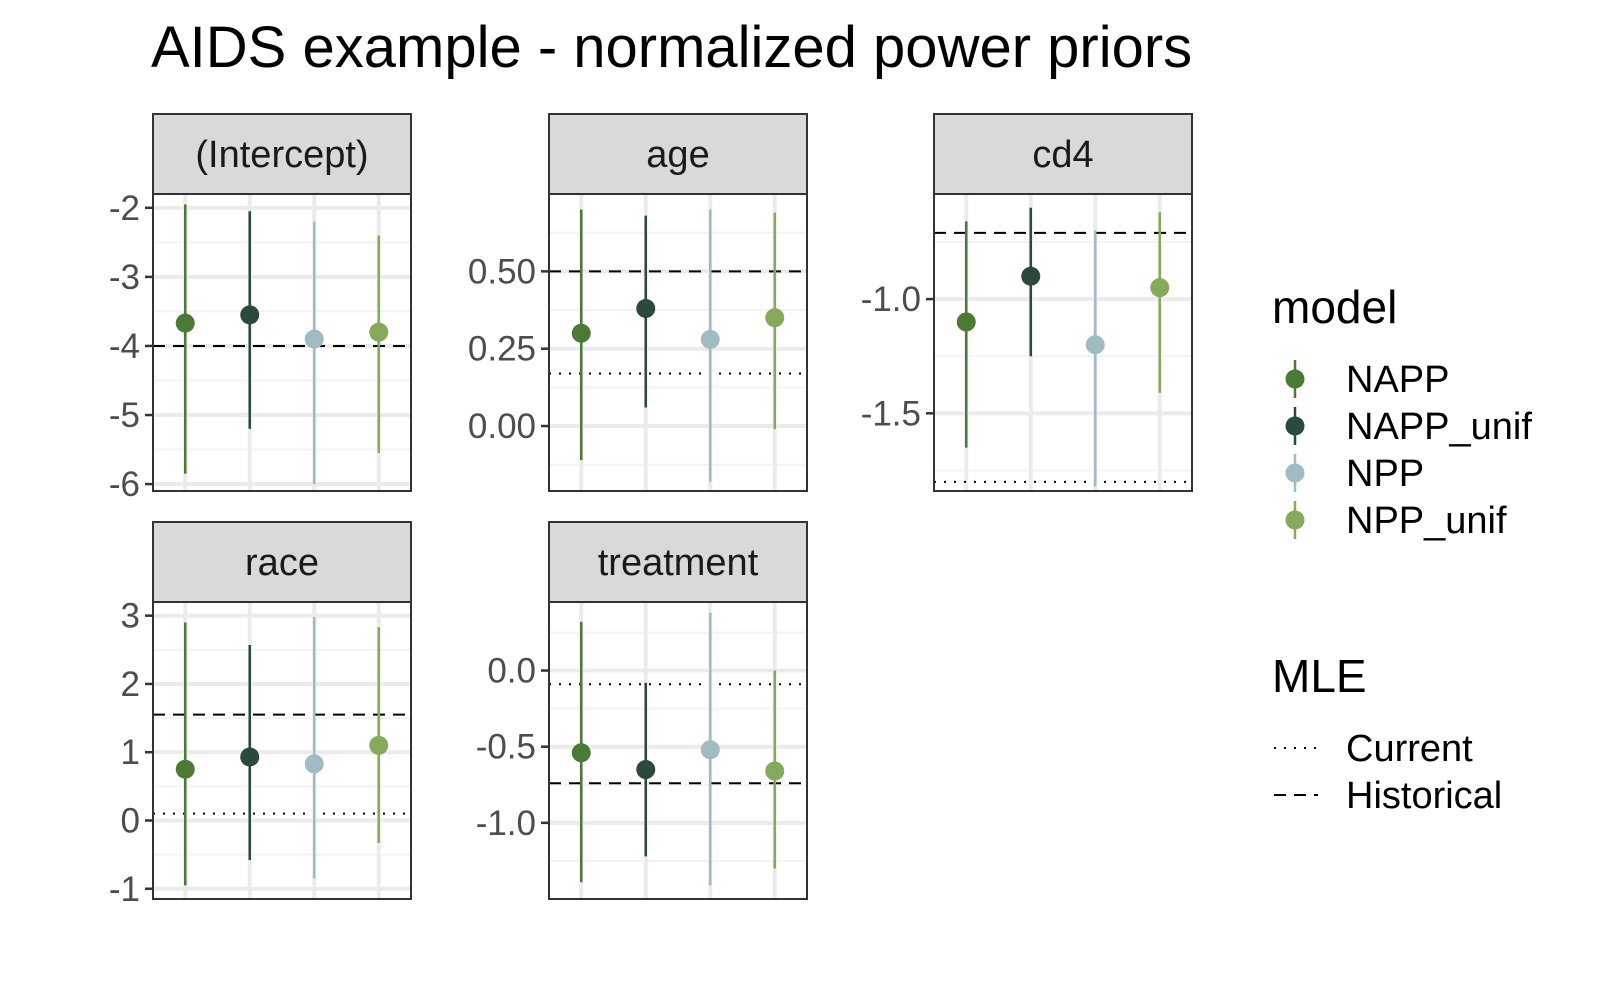  Describe the element at coordinates (124, 346) in the screenshot. I see `y-tick-label: -4` at that location.